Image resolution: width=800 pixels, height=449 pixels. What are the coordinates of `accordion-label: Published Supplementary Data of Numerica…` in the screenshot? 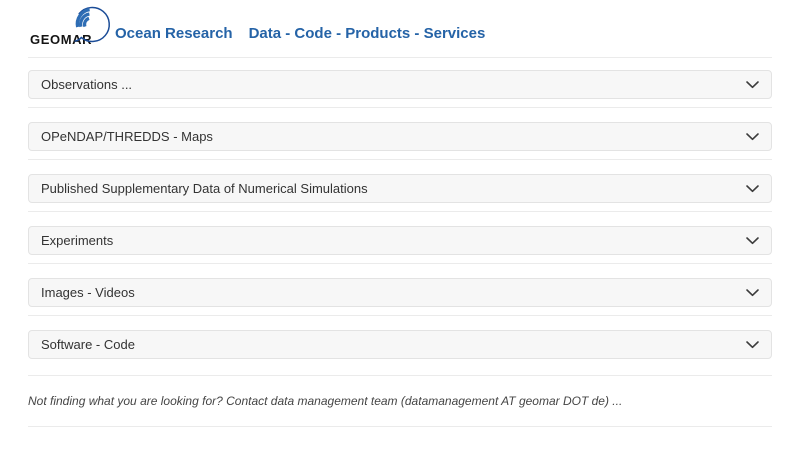 It's located at (204, 188).